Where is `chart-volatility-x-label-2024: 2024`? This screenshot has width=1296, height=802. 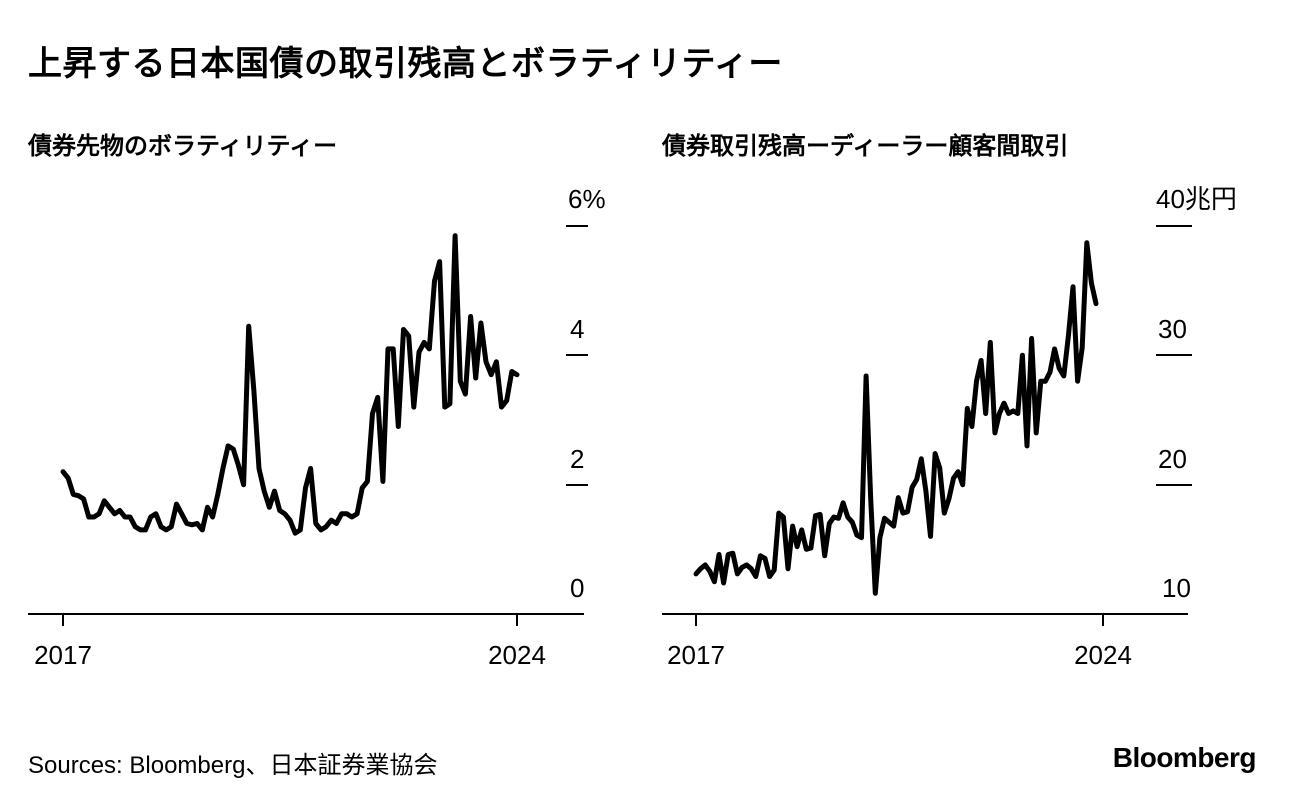
chart-volatility-x-label-2024: 2024 is located at coordinates (517, 655).